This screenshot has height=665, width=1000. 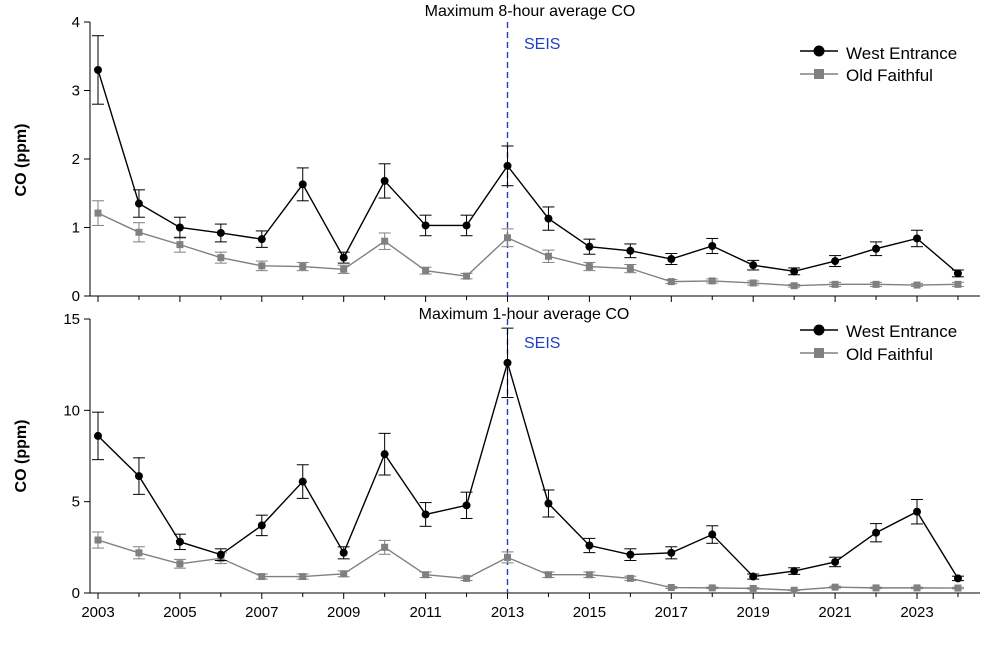 What do you see at coordinates (71, 410) in the screenshot?
I see `panel-2-y-tick-label: 10` at bounding box center [71, 410].